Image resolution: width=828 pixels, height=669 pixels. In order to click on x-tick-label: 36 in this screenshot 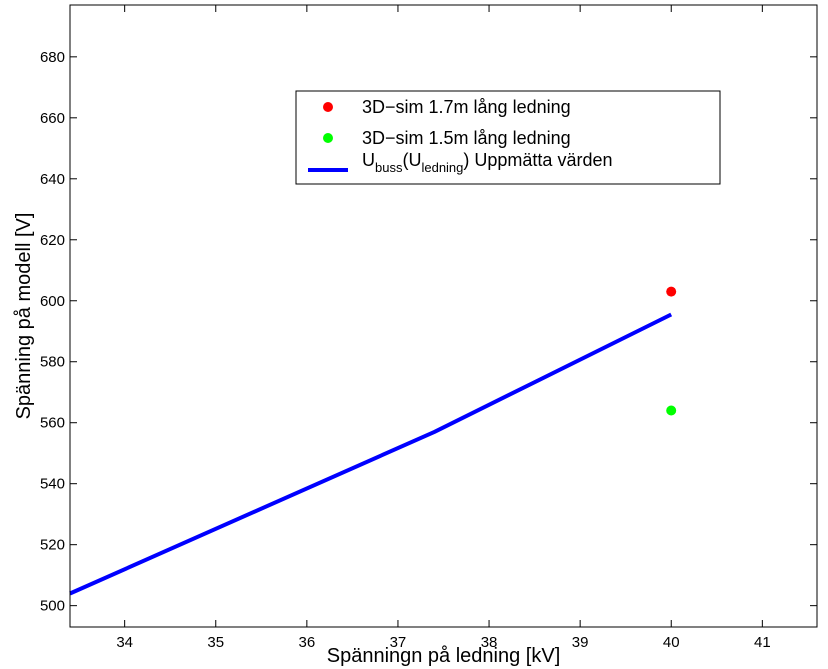, I will do `click(307, 642)`.